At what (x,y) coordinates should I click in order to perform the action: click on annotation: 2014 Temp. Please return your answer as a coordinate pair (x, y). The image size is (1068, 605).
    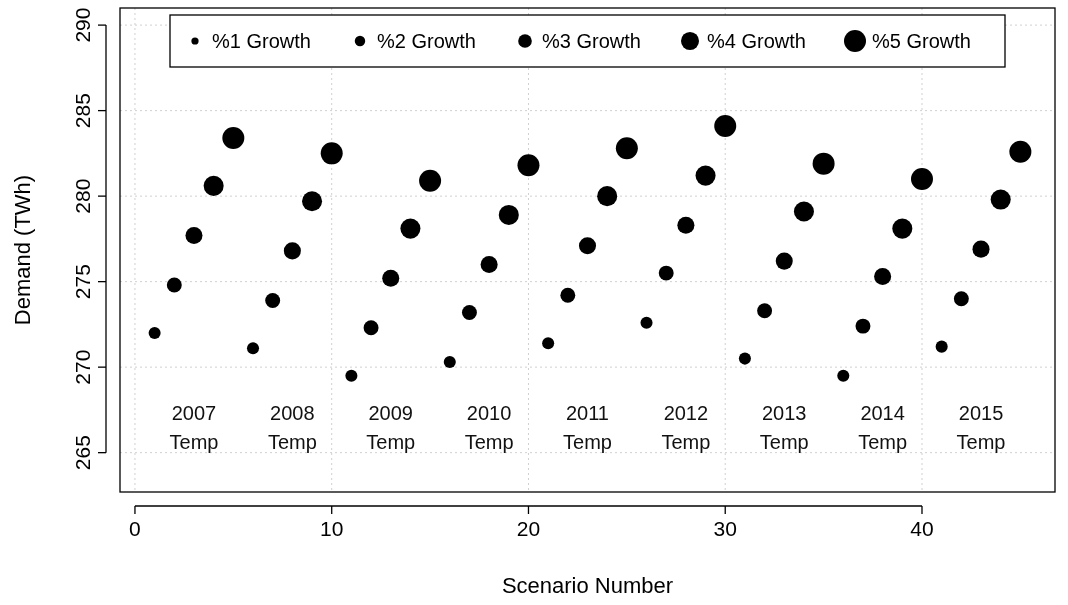
    Looking at the image, I should click on (883, 427).